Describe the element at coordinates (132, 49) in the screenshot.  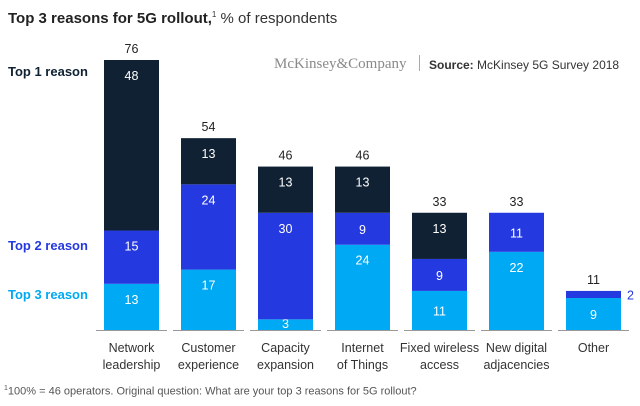
I see `total-label: 76` at that location.